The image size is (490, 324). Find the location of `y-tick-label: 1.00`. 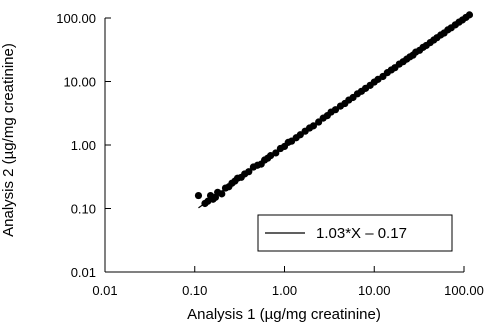

y-tick-label: 1.00 is located at coordinates (83, 145).